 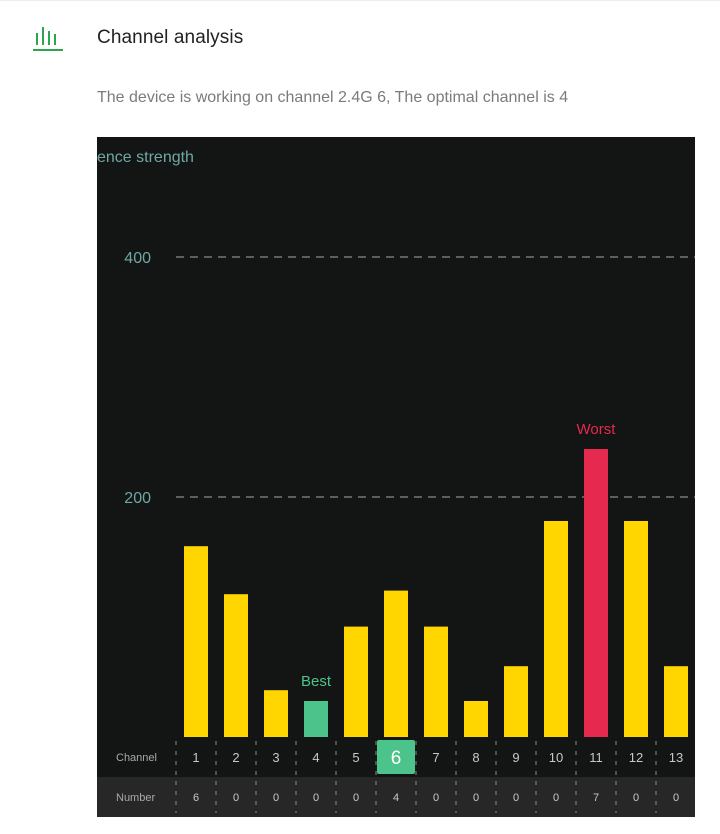 I want to click on channel-tick-label: 7, so click(x=435, y=757).